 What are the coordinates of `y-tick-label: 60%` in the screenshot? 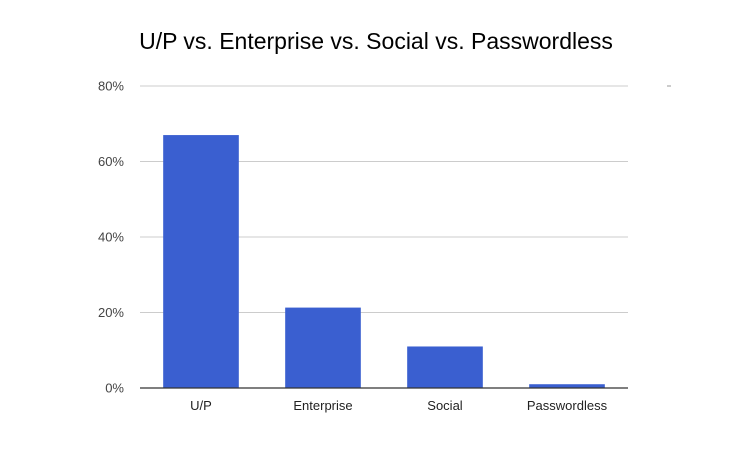 It's located at (111, 161).